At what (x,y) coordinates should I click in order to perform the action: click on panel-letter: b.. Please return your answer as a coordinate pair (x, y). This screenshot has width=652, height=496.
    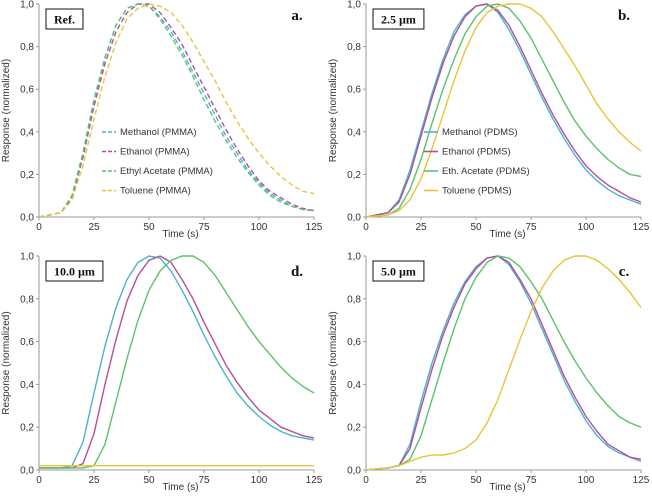
    Looking at the image, I should click on (624, 16).